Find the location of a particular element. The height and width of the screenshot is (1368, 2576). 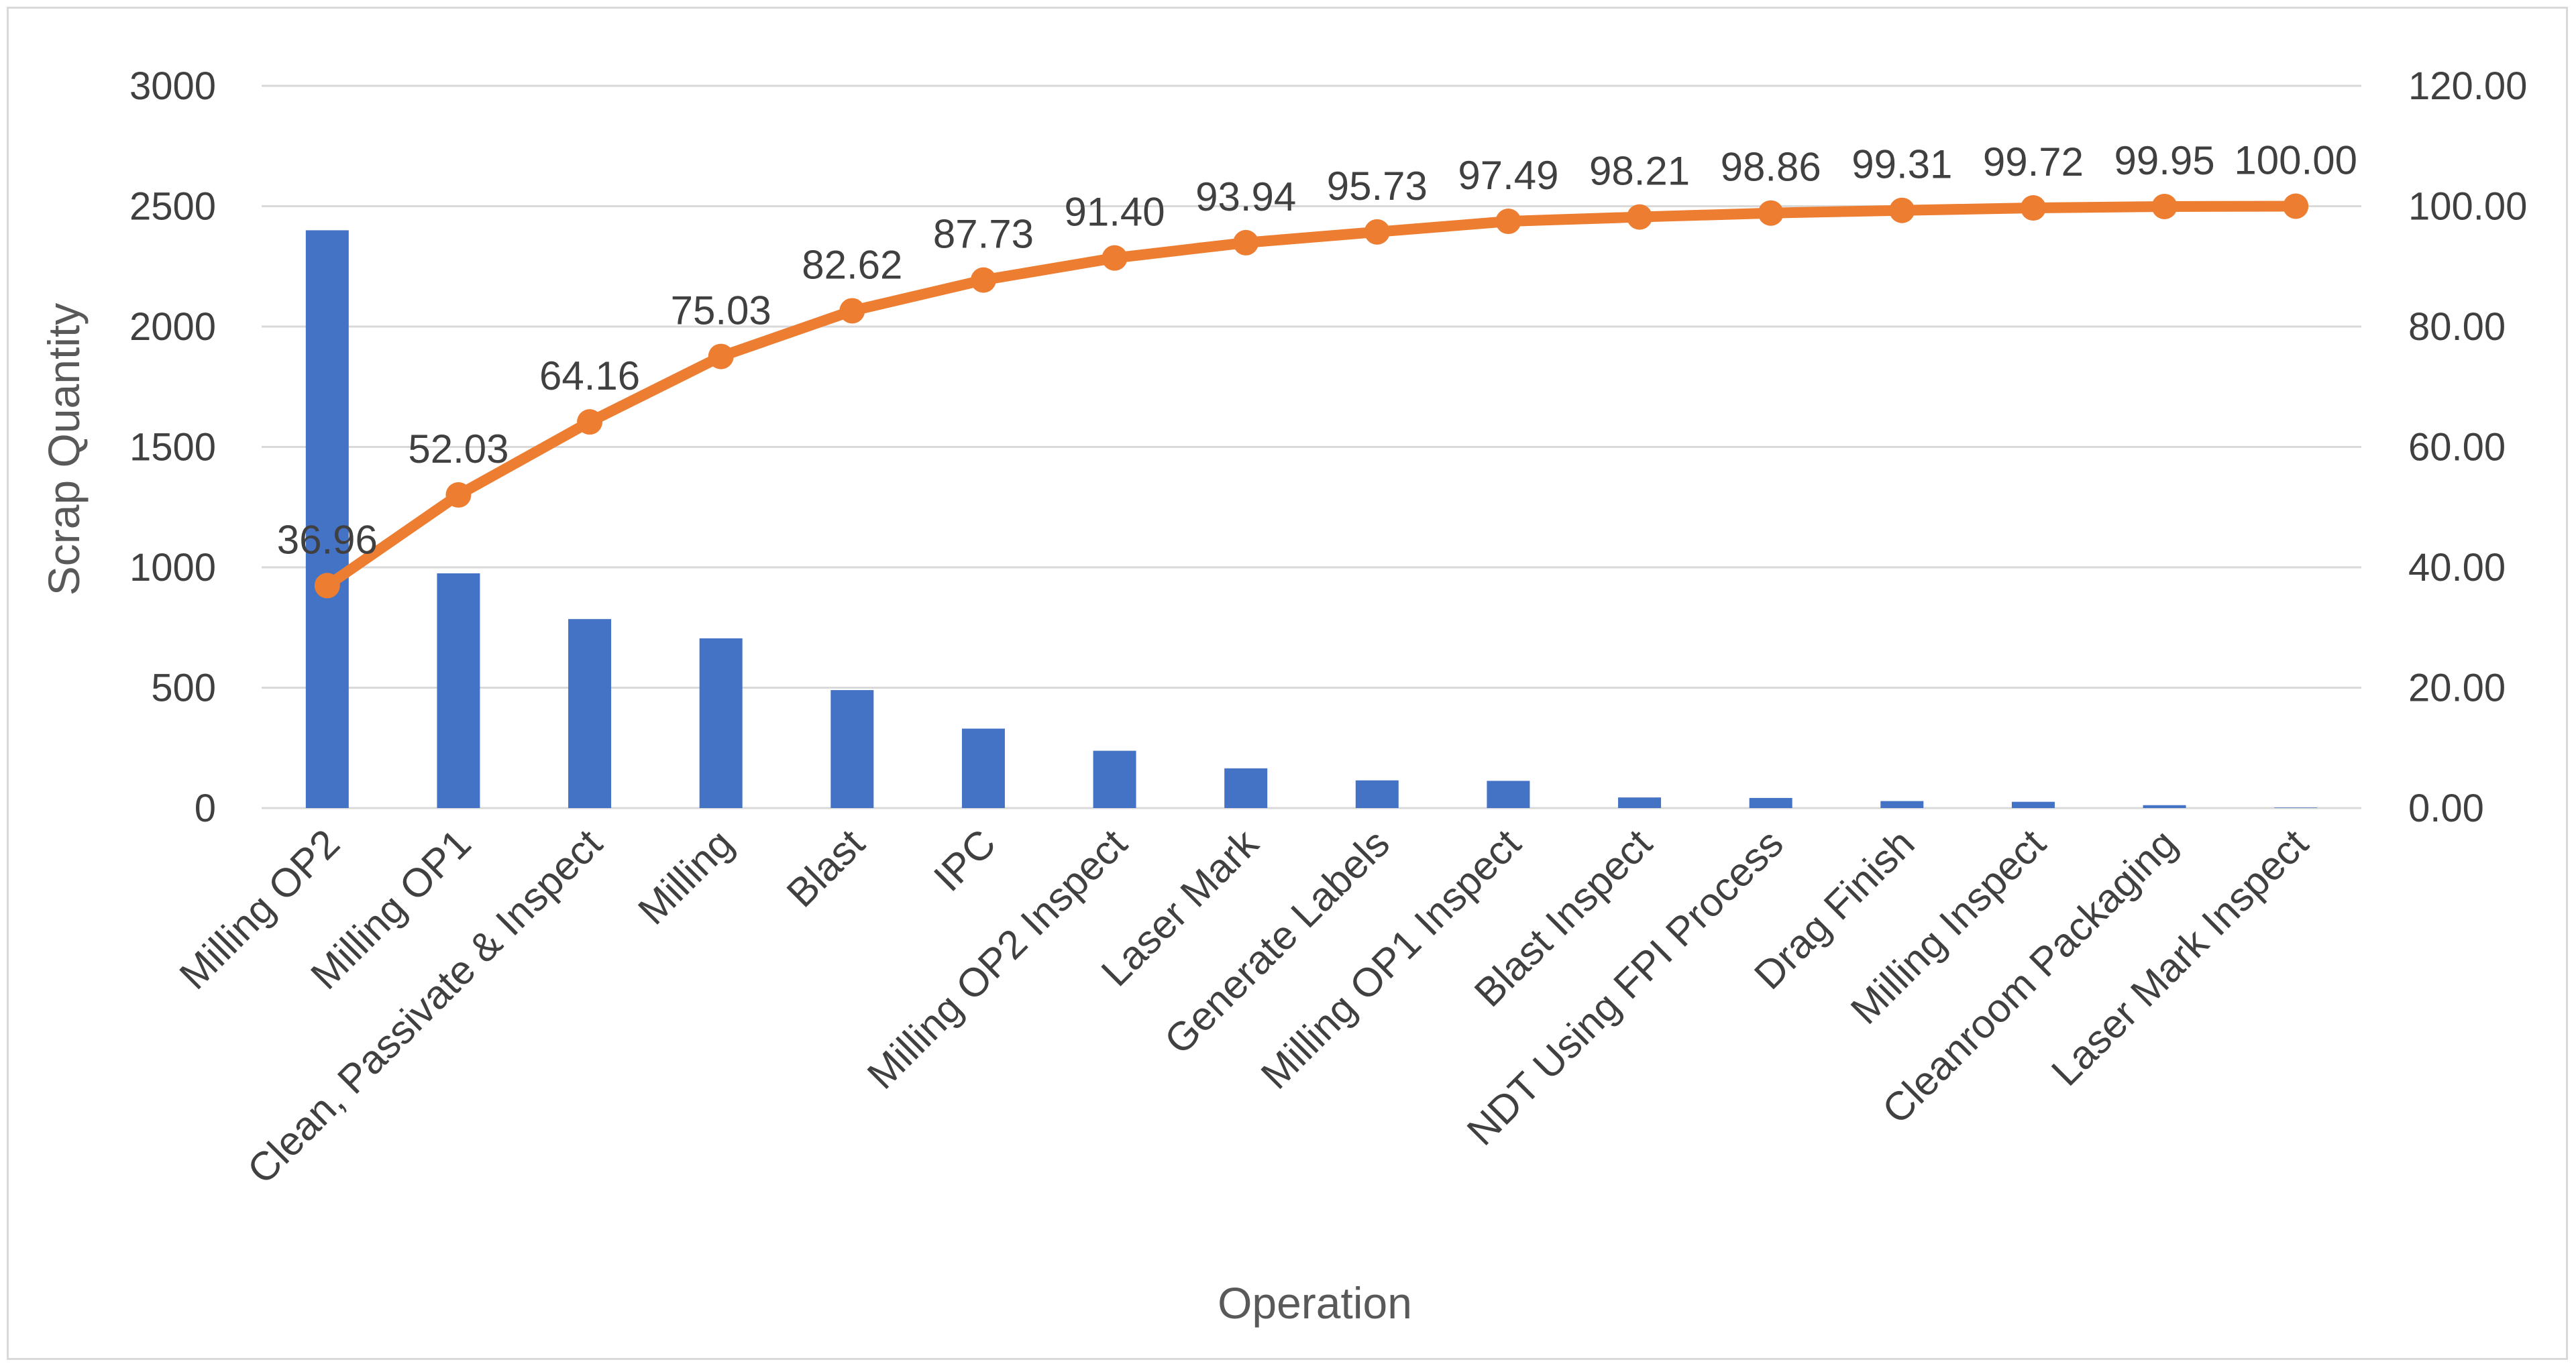

y-axis-title: Scrap Quantity is located at coordinates (64, 449).